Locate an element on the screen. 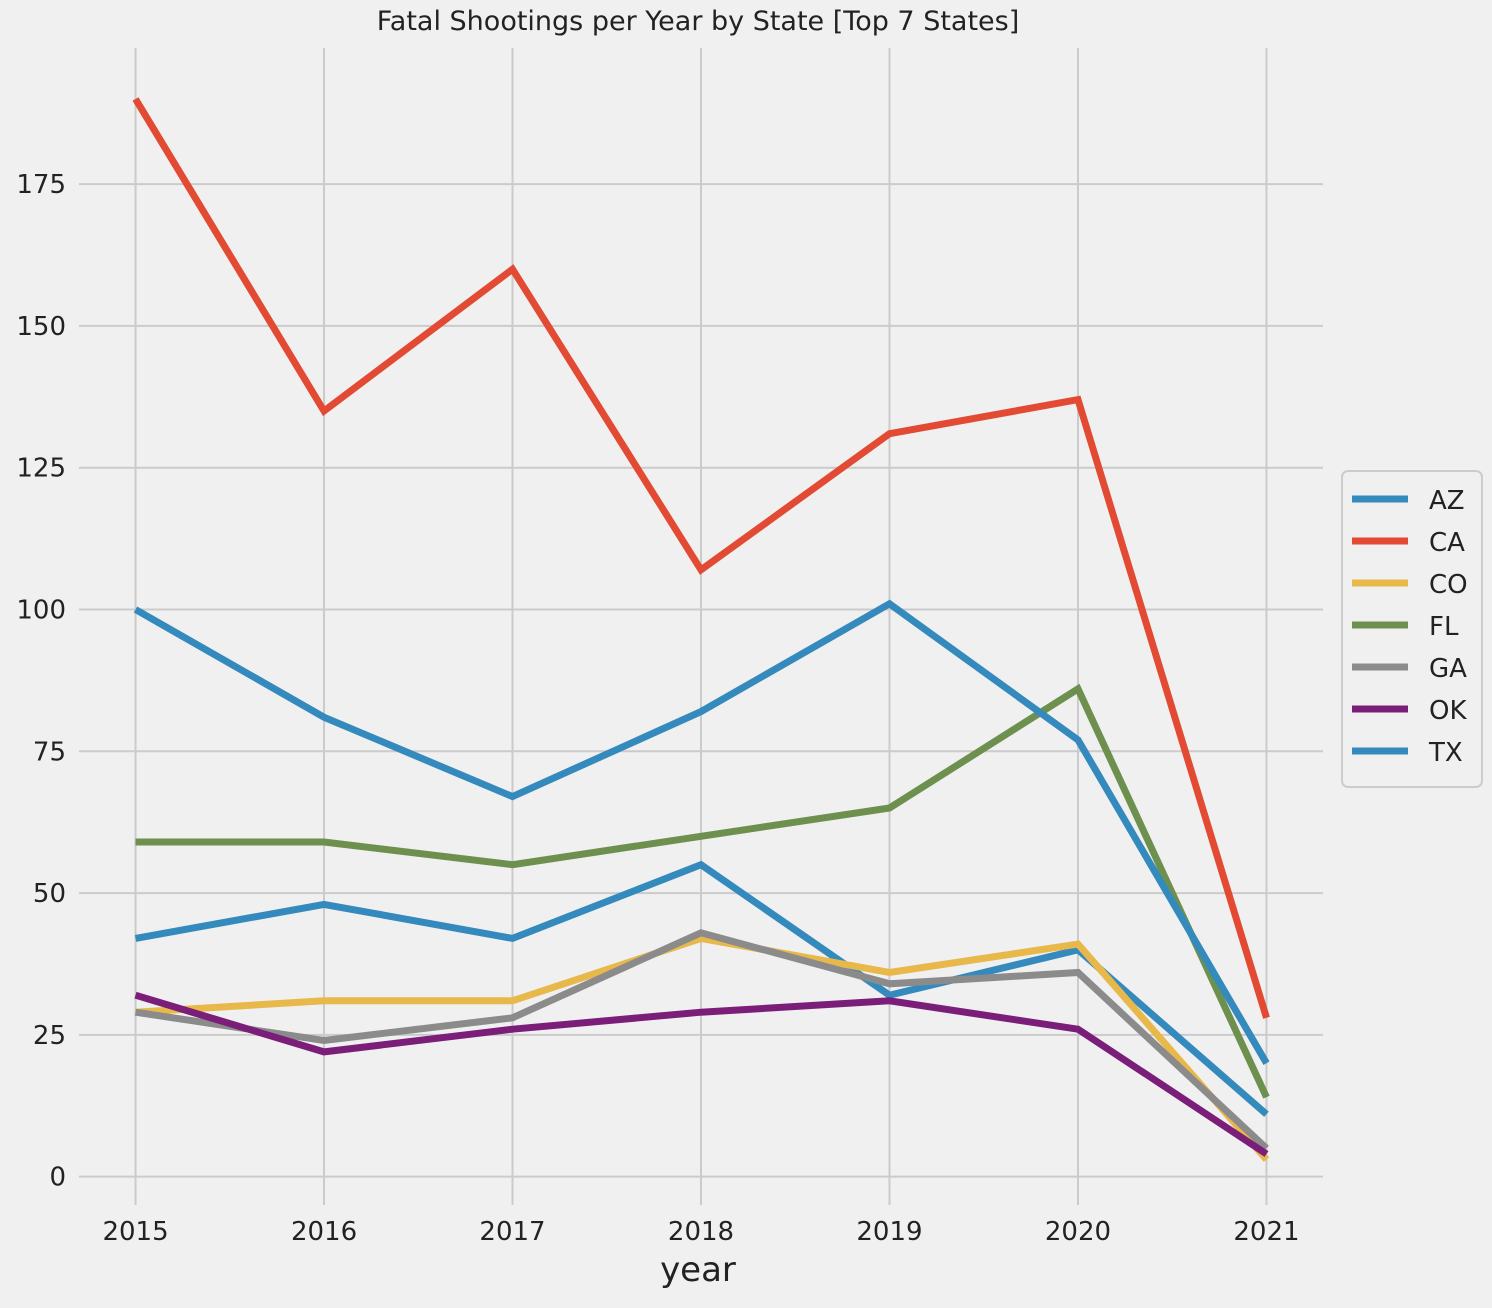  x-tick-label: 2018 is located at coordinates (701, 1232).